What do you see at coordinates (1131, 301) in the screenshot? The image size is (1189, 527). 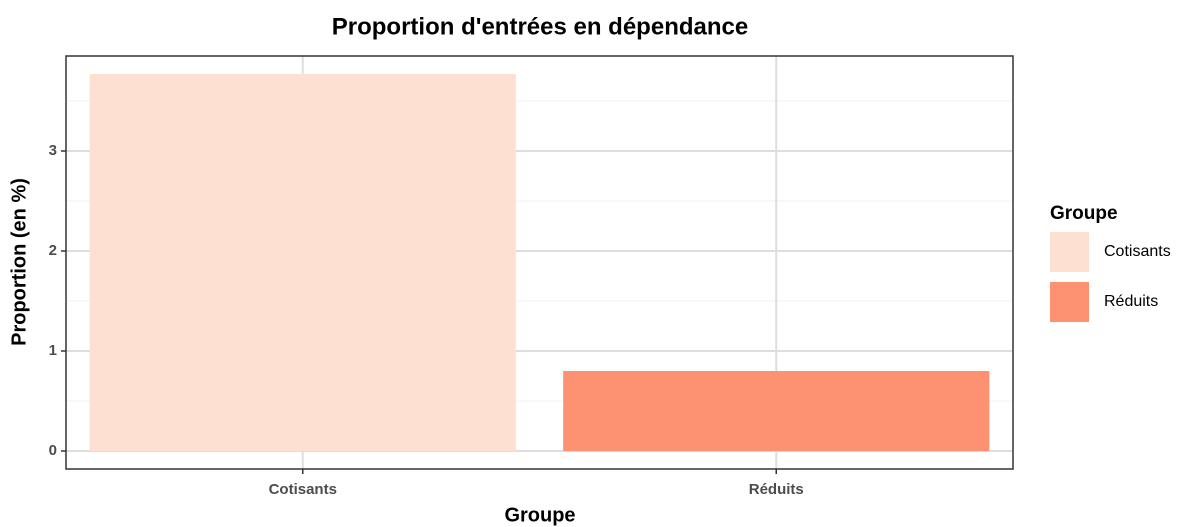 I see `legend-label: Réduits` at bounding box center [1131, 301].